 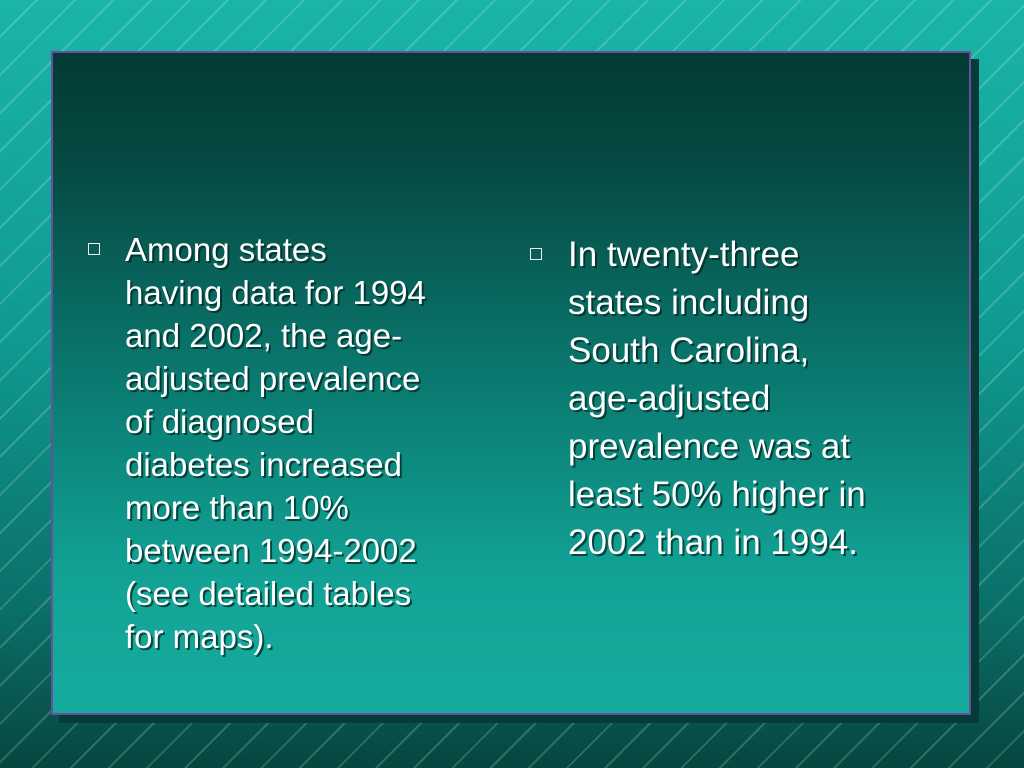 What do you see at coordinates (709, 446) in the screenshot?
I see `bullet-right-line: prevalence was at` at bounding box center [709, 446].